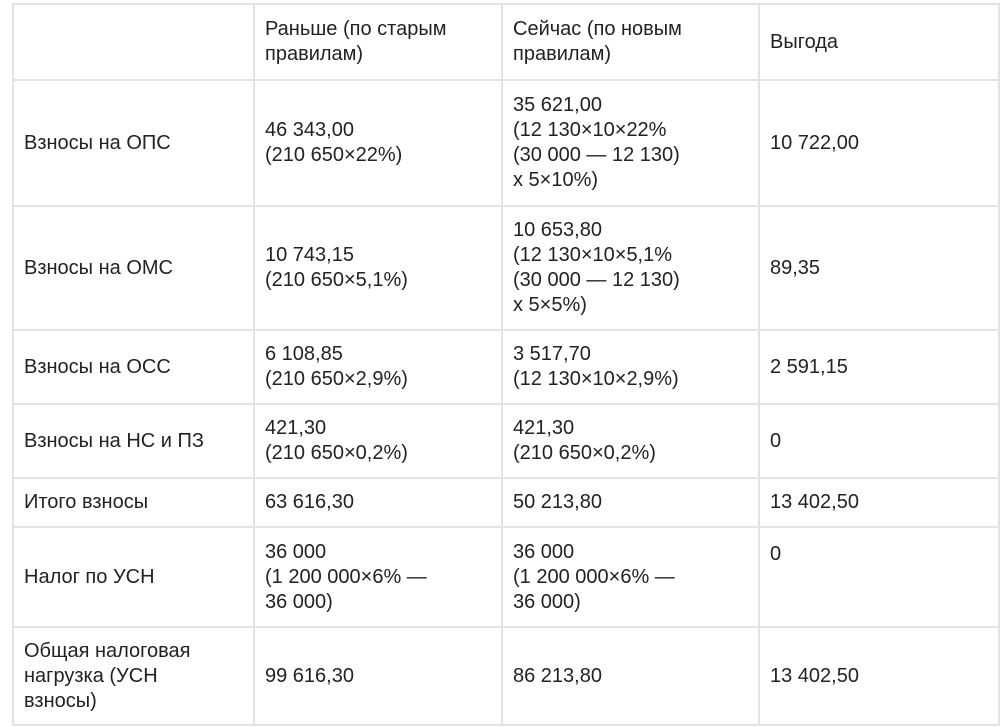 The width and height of the screenshot is (1000, 727). I want to click on row-old-value: 6 108,85 (210 650×2,9%), so click(378, 367).